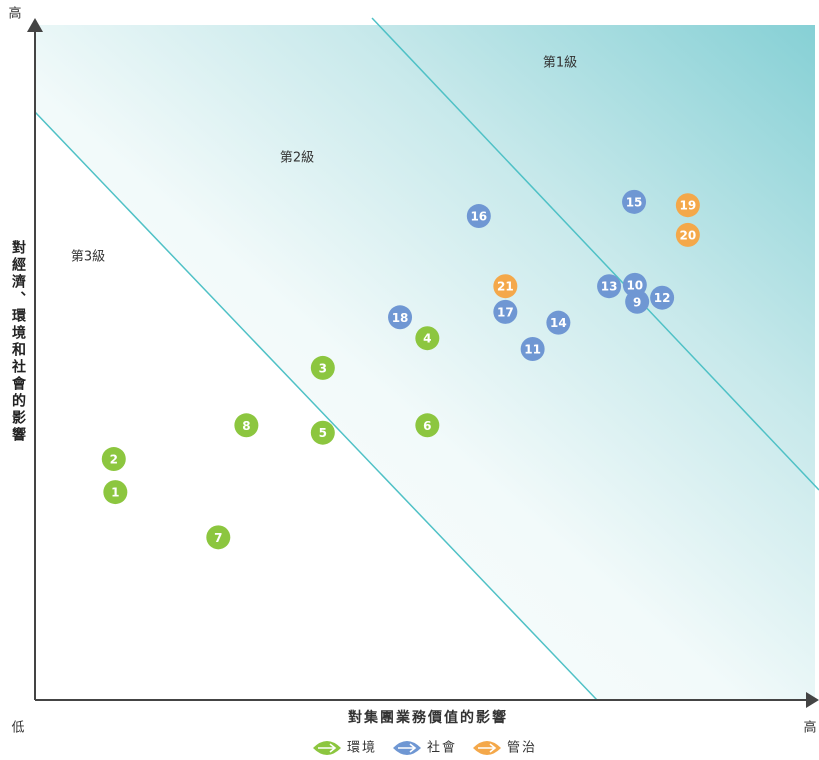 The image size is (819, 760). What do you see at coordinates (560, 63) in the screenshot?
I see `zone-label: 第1級` at bounding box center [560, 63].